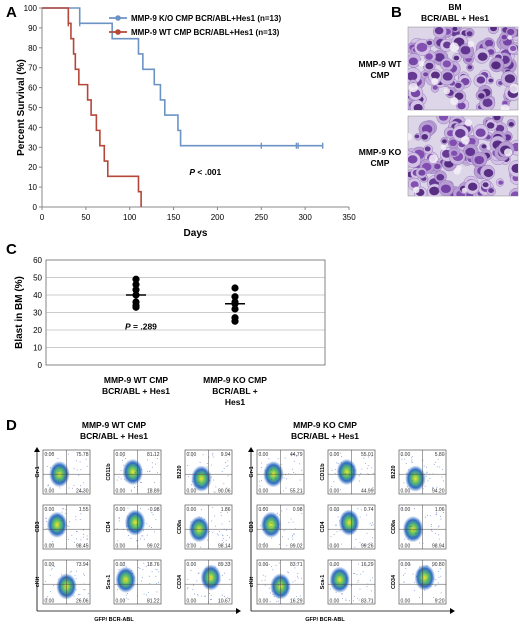 The height and width of the screenshot is (631, 520). Describe the element at coordinates (224, 492) in the screenshot. I see `quadrant-value-br: 90.06` at that location.